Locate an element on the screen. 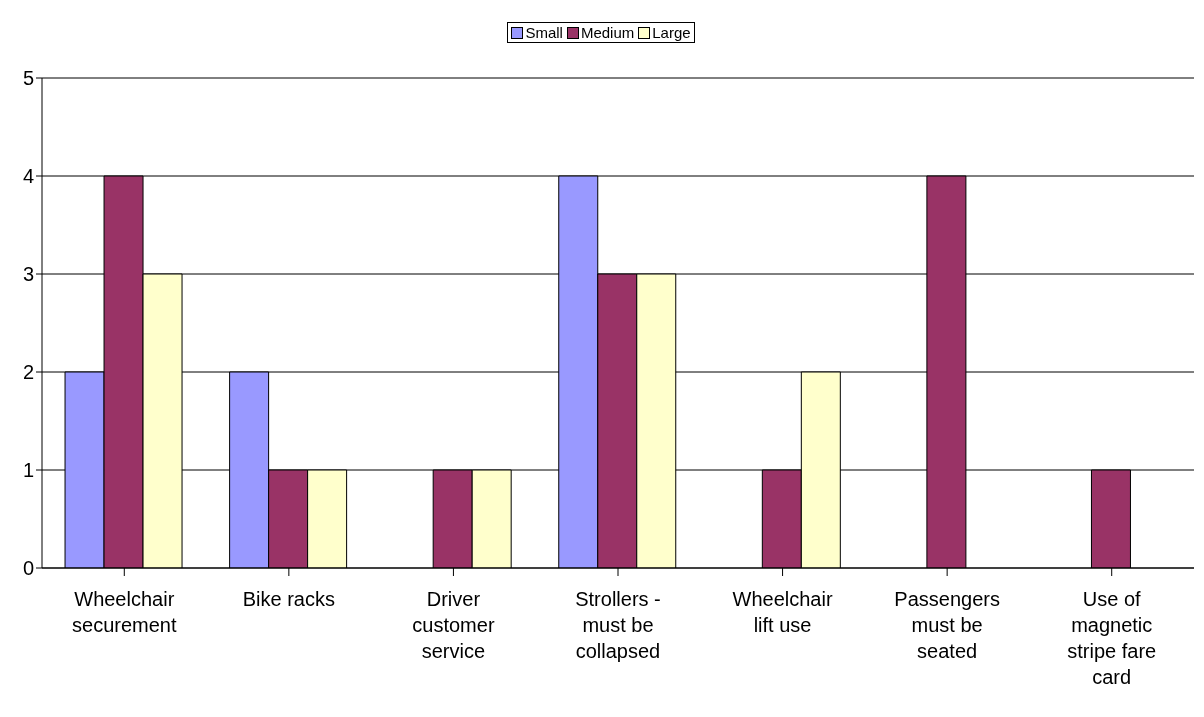 This screenshot has height=717, width=1204. legend-label: Small is located at coordinates (543, 32).